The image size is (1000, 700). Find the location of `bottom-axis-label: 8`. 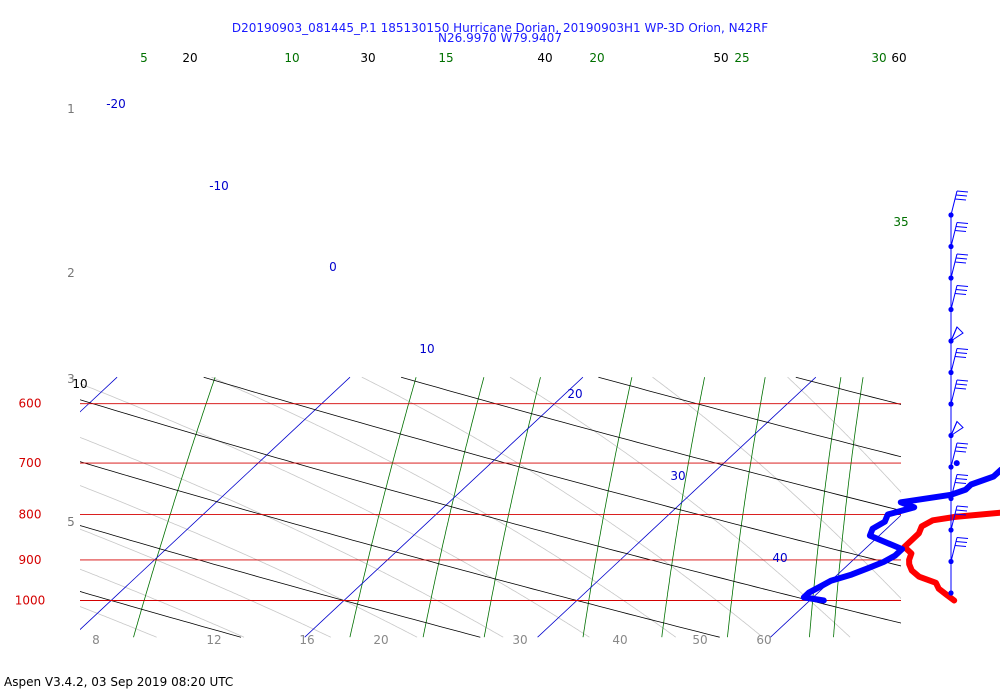

bottom-axis-label: 8 is located at coordinates (96, 640).